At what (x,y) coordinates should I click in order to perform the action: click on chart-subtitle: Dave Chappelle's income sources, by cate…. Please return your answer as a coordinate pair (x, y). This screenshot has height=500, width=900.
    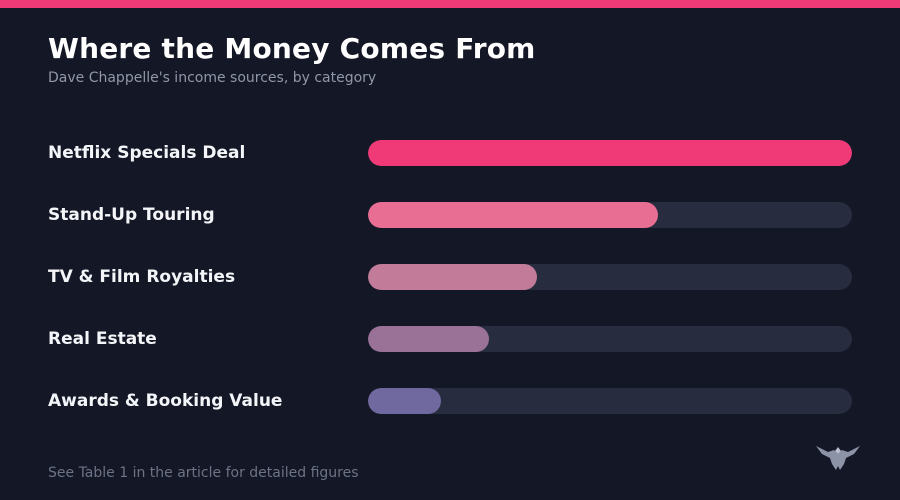
    Looking at the image, I should click on (212, 78).